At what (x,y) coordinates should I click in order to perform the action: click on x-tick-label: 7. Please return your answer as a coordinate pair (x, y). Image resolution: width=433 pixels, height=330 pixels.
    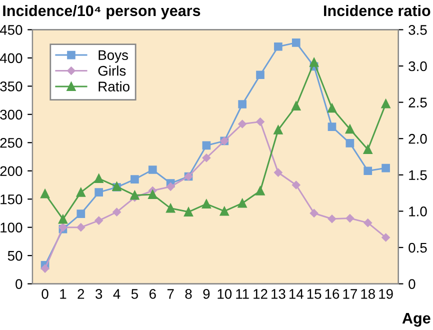
    Looking at the image, I should click on (170, 294).